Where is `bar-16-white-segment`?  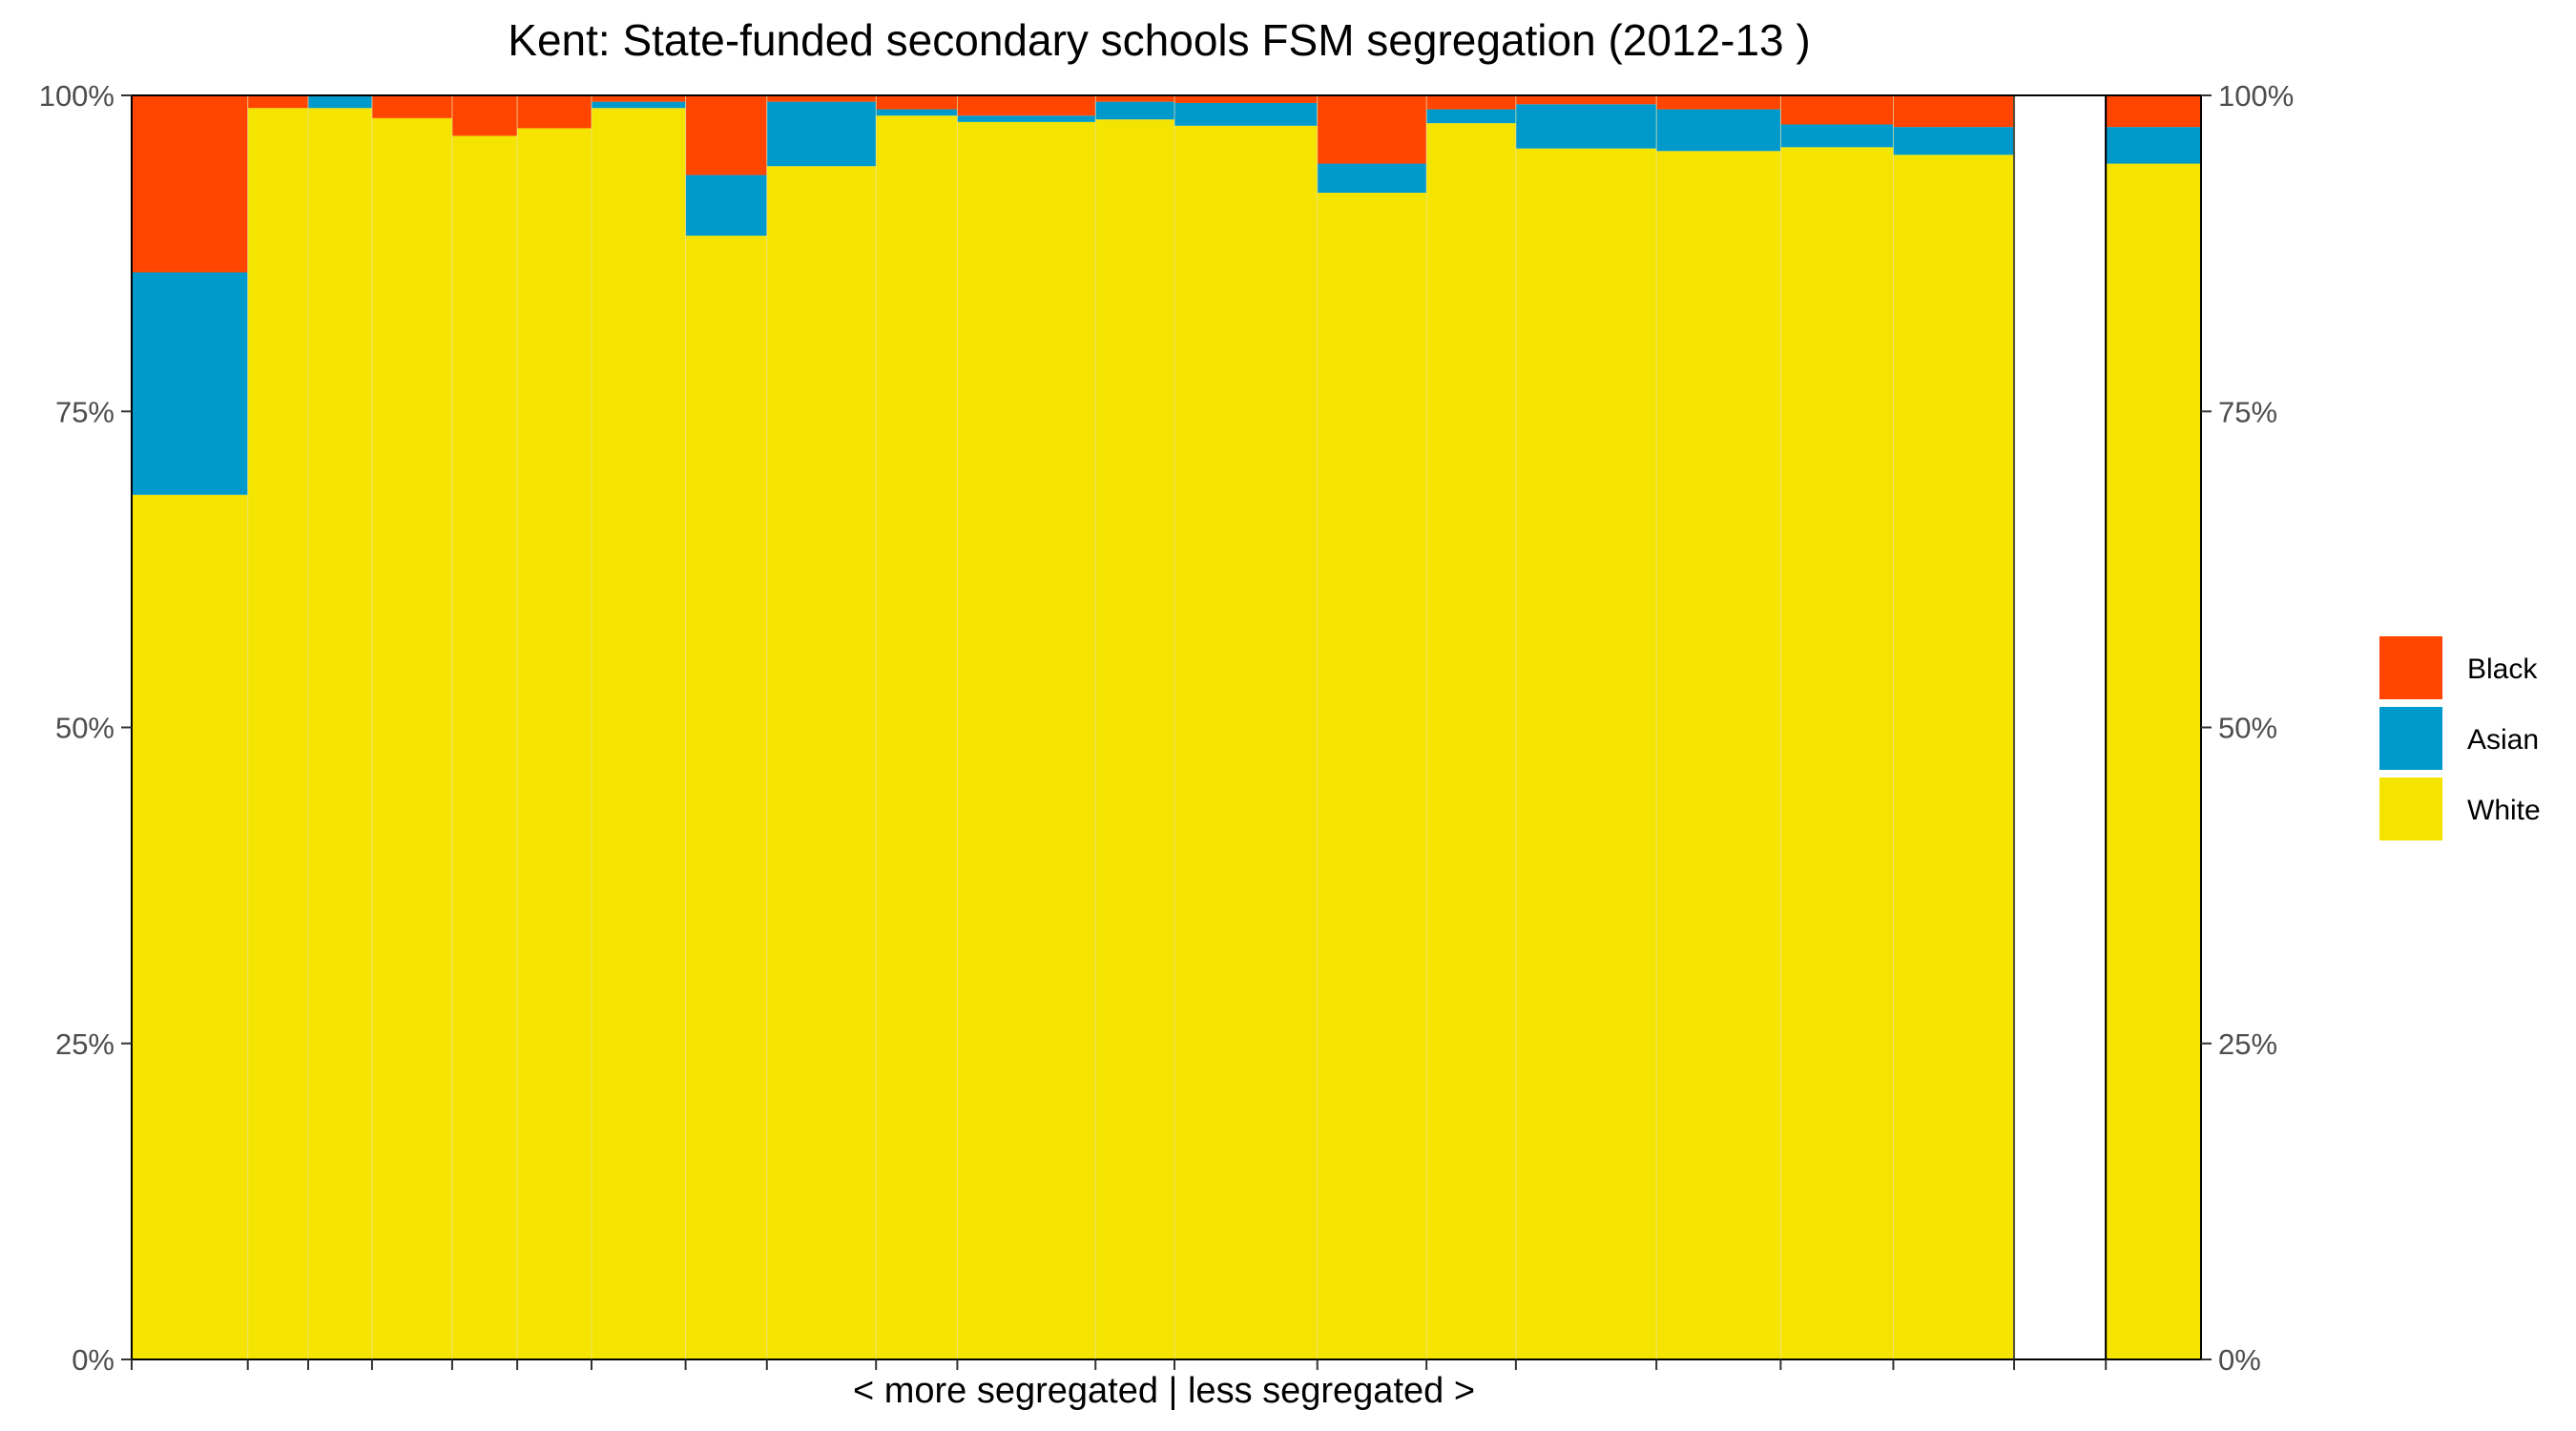 bar-16-white-segment is located at coordinates (1586, 753).